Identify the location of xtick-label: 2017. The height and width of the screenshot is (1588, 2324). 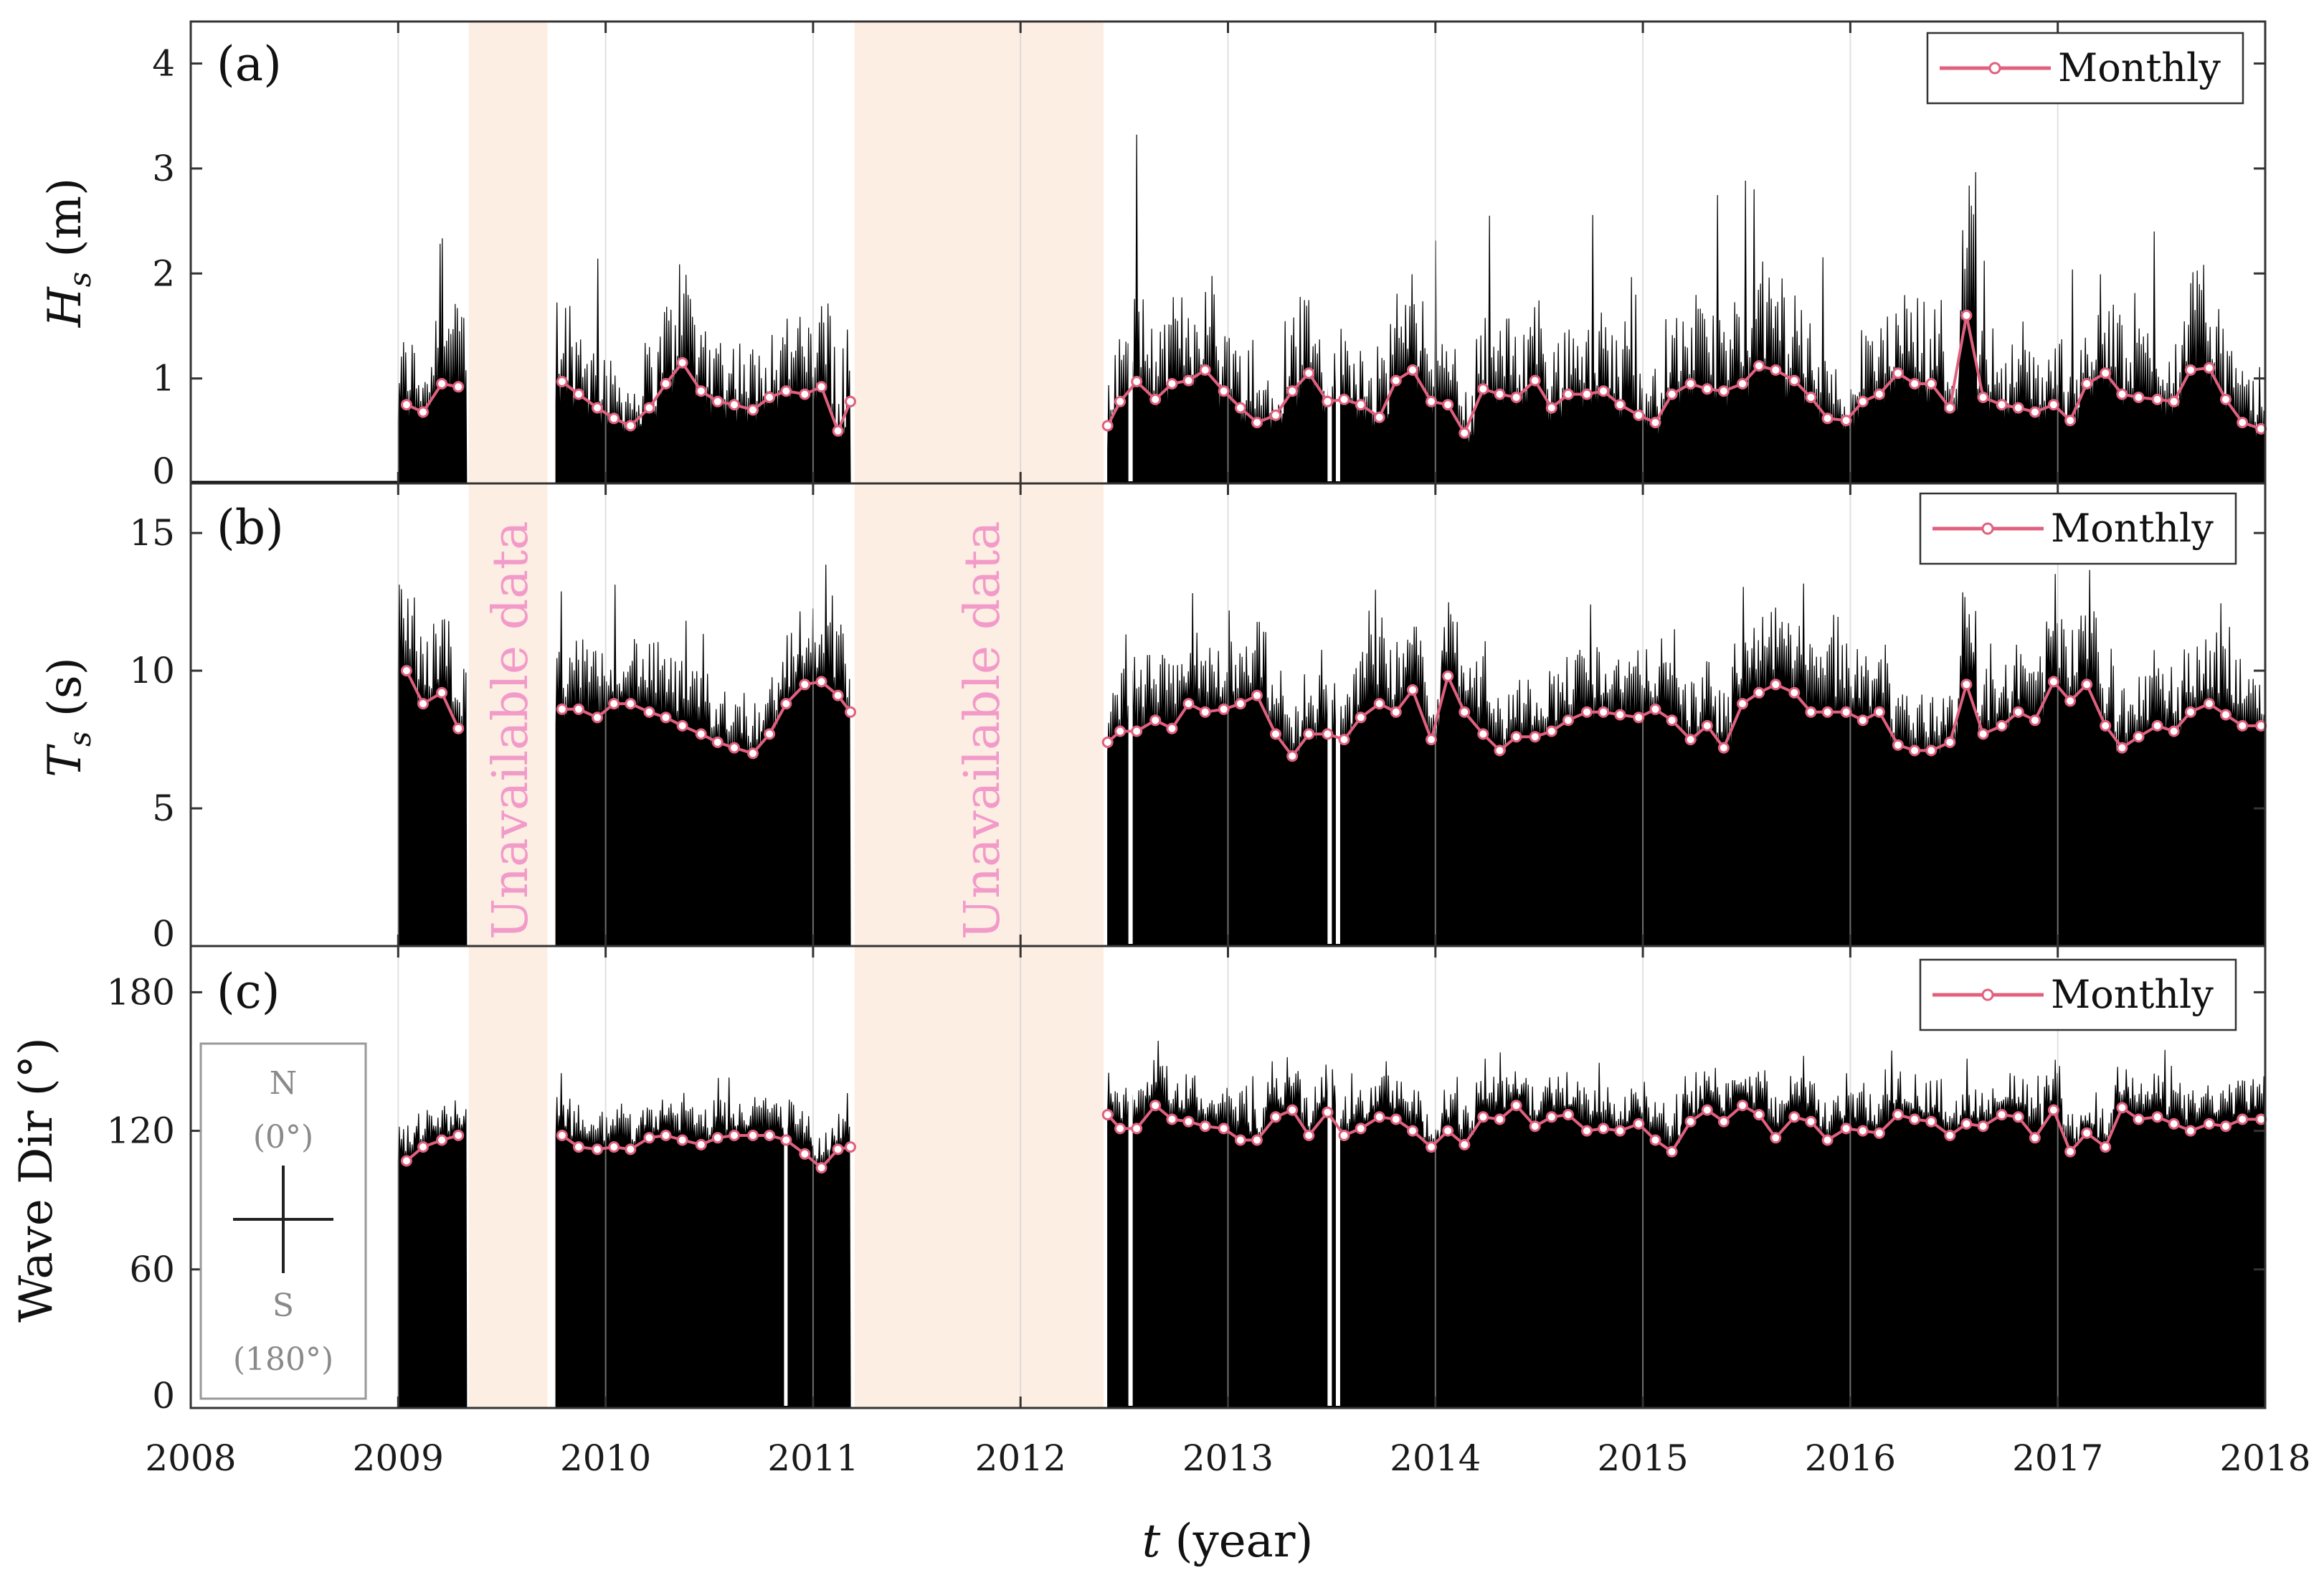
(2057, 1458).